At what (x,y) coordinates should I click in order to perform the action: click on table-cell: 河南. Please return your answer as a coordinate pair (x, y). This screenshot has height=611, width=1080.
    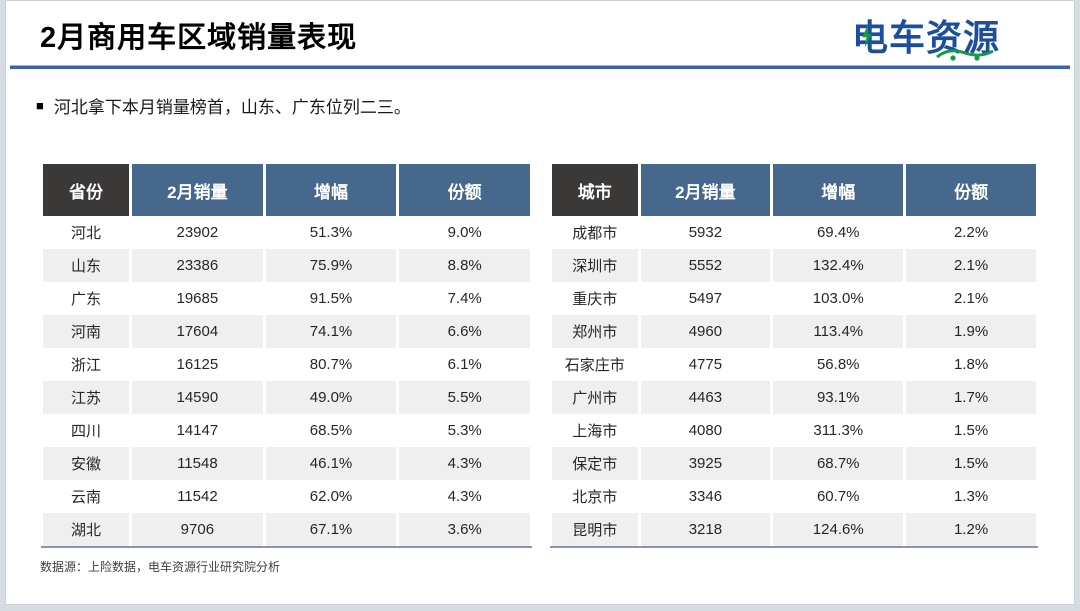
    Looking at the image, I should click on (86, 331).